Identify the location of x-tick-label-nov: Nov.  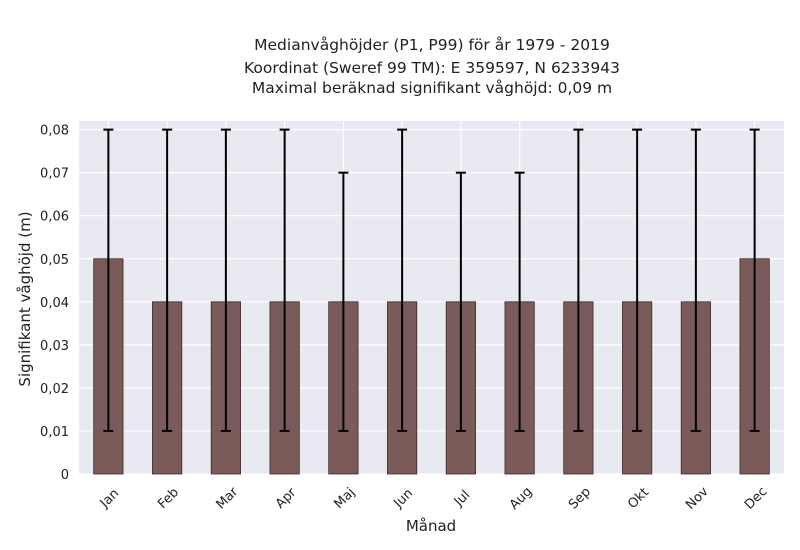
(697, 498).